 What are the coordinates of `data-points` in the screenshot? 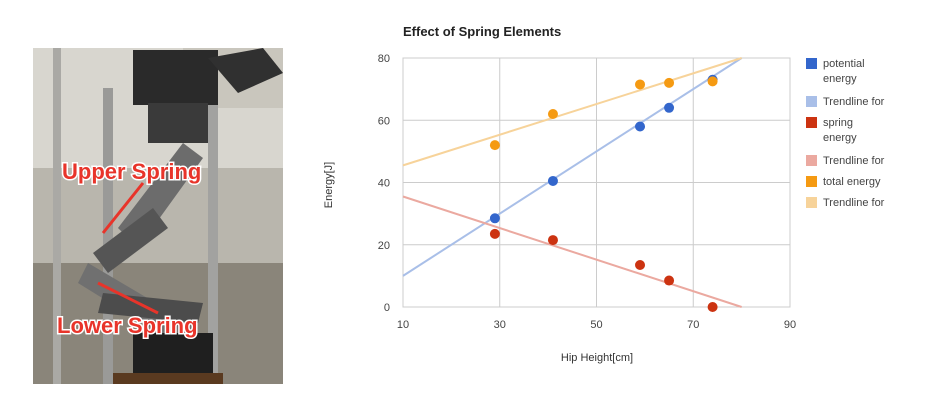 It's located at (603, 193).